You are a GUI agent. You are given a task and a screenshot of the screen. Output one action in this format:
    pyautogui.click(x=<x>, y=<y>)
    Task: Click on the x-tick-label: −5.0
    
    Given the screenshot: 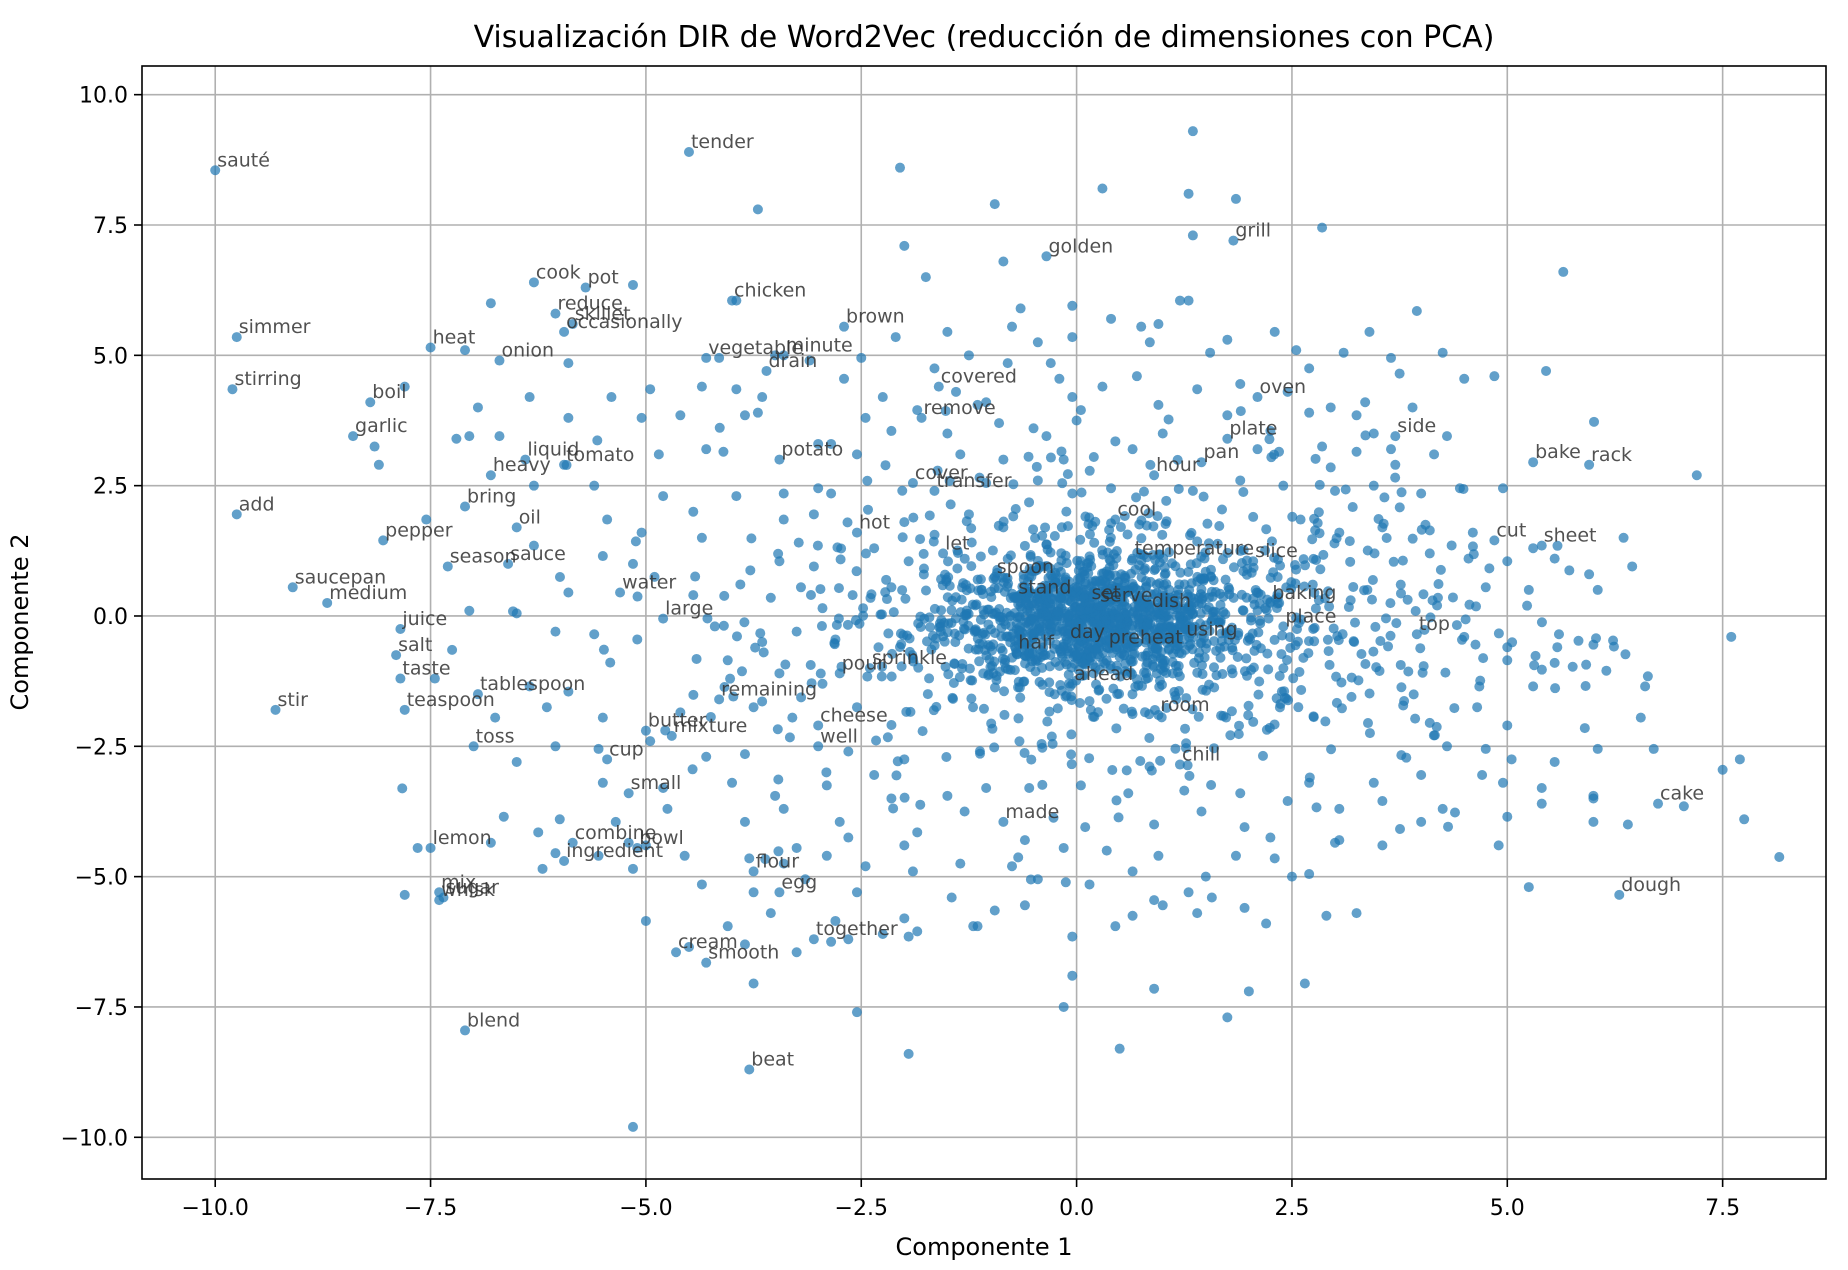 What is the action you would take?
    pyautogui.click(x=645, y=1208)
    